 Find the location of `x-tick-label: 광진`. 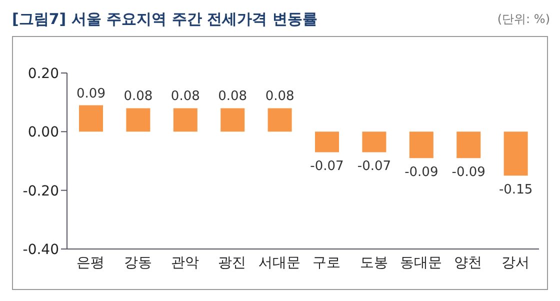

x-tick-label: 광진 is located at coordinates (232, 262).